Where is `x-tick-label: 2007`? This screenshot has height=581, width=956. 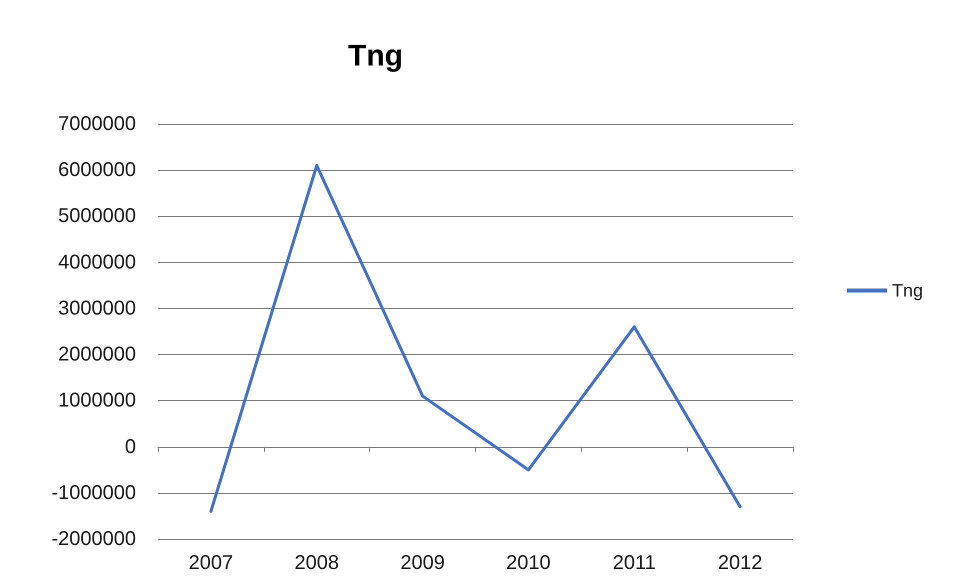 x-tick-label: 2007 is located at coordinates (211, 563).